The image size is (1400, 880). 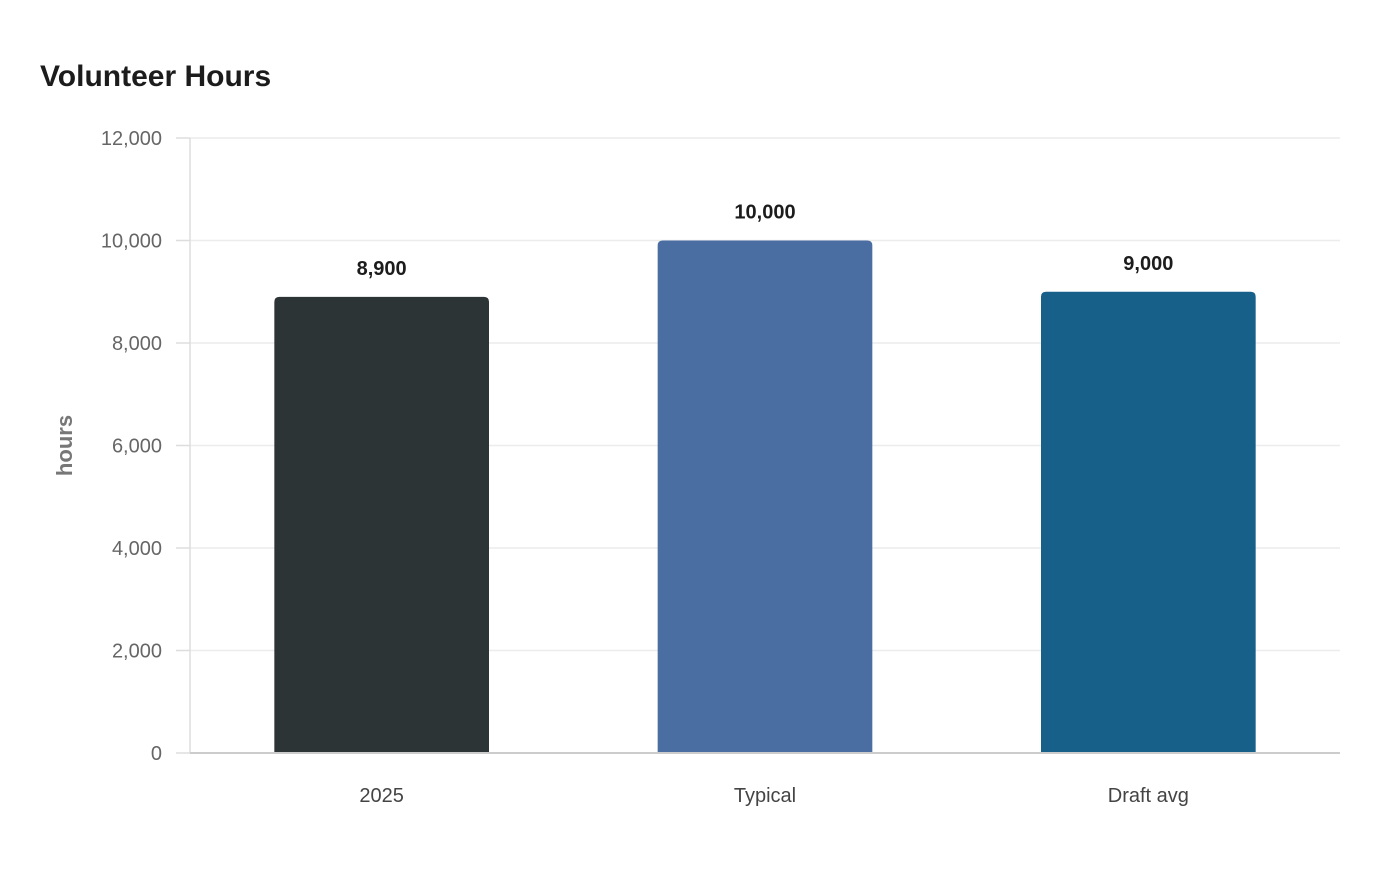 What do you see at coordinates (765, 796) in the screenshot?
I see `x-tick-label: Typical` at bounding box center [765, 796].